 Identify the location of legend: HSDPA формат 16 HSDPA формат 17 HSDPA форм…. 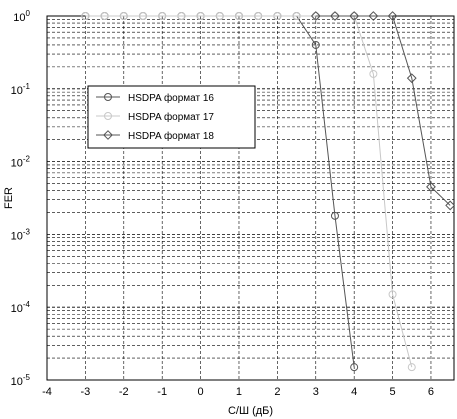
(171, 117).